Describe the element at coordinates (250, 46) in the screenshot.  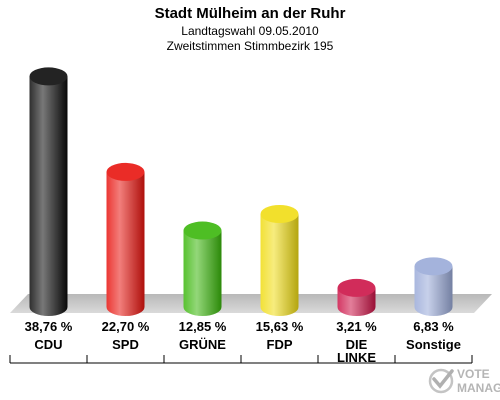
I see `chart-subtitle-line-2: Zweitstimmen Stimmbezirk 195` at that location.